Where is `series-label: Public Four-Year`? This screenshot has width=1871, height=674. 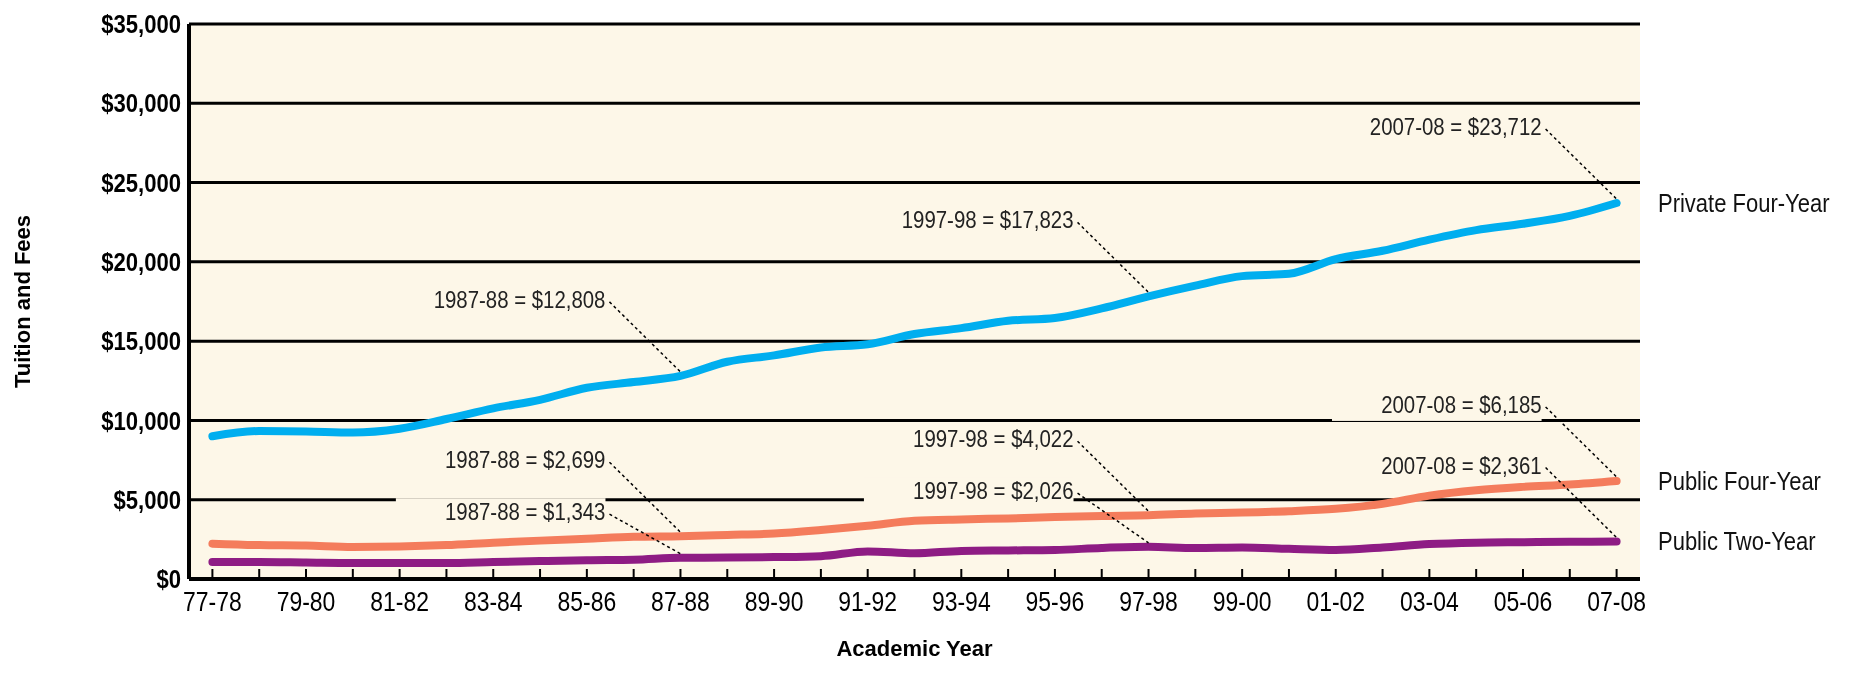
series-label: Public Four-Year is located at coordinates (1740, 481).